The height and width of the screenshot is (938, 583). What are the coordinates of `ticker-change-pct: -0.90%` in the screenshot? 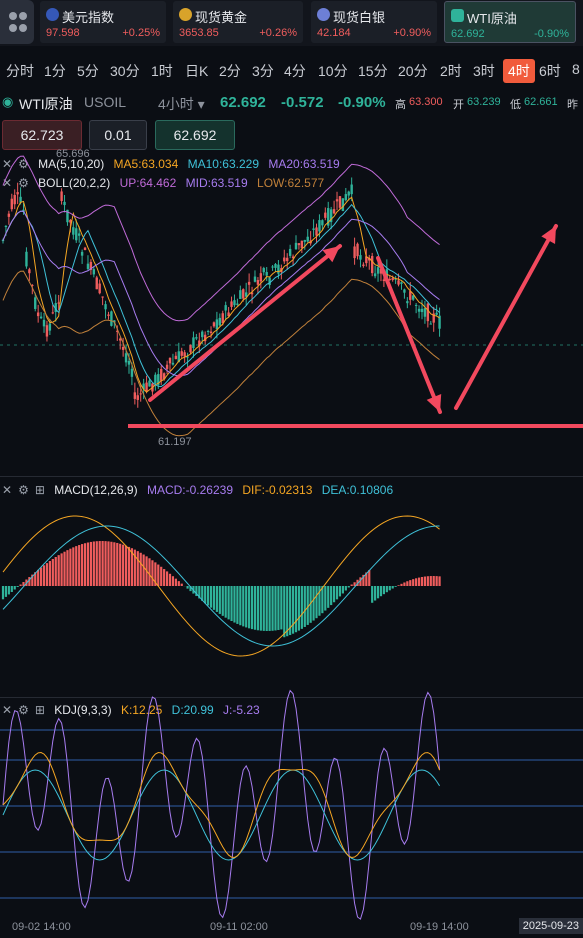 It's located at (362, 102).